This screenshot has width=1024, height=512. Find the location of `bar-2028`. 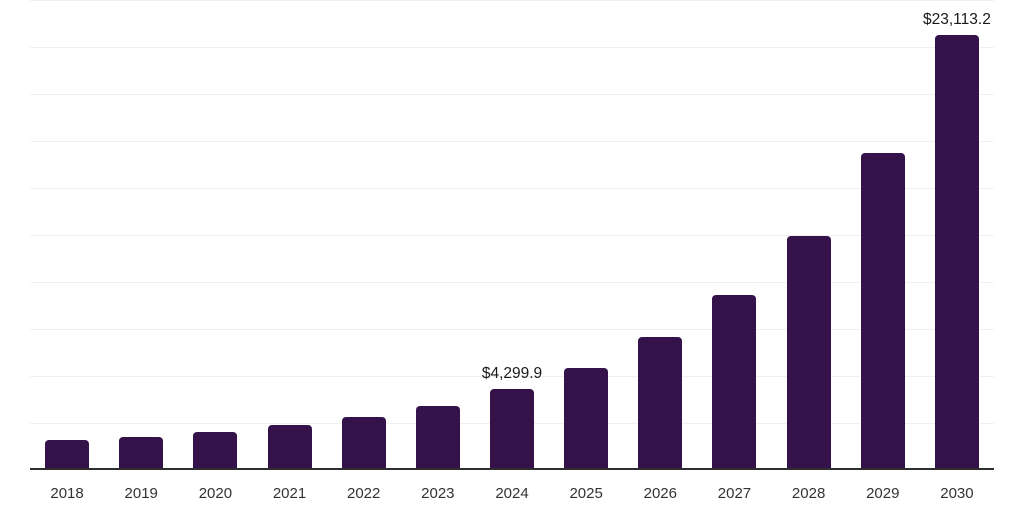

bar-2028 is located at coordinates (808, 351).